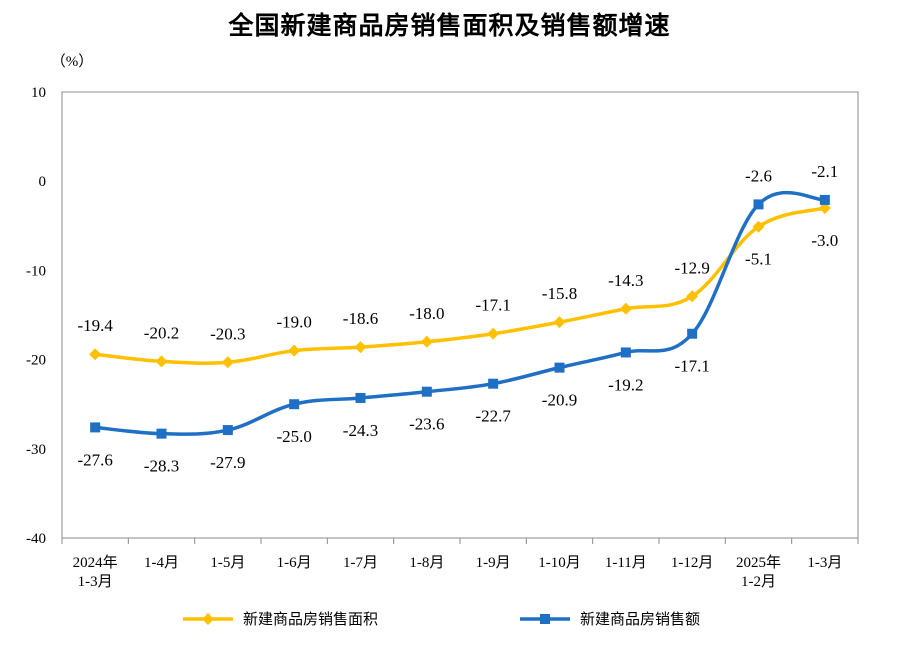  I want to click on x-tick-label: 1-3月, so click(824, 563).